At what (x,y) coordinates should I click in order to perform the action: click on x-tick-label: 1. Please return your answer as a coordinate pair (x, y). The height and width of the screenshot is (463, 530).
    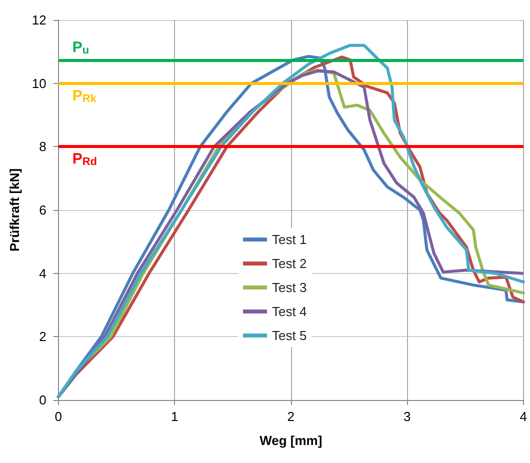
    Looking at the image, I should click on (174, 416).